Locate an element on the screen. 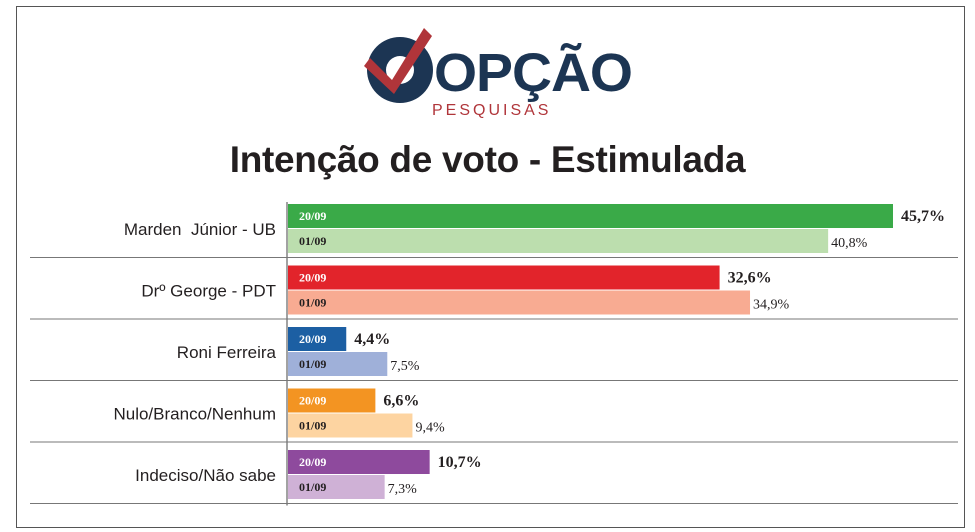  data-label: 9,4% is located at coordinates (430, 428).